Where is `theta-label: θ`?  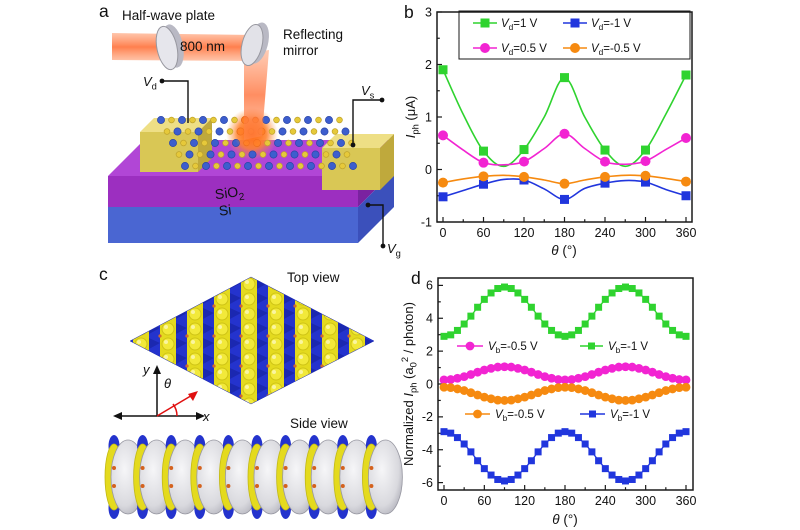
theta-label: θ is located at coordinates (167, 383).